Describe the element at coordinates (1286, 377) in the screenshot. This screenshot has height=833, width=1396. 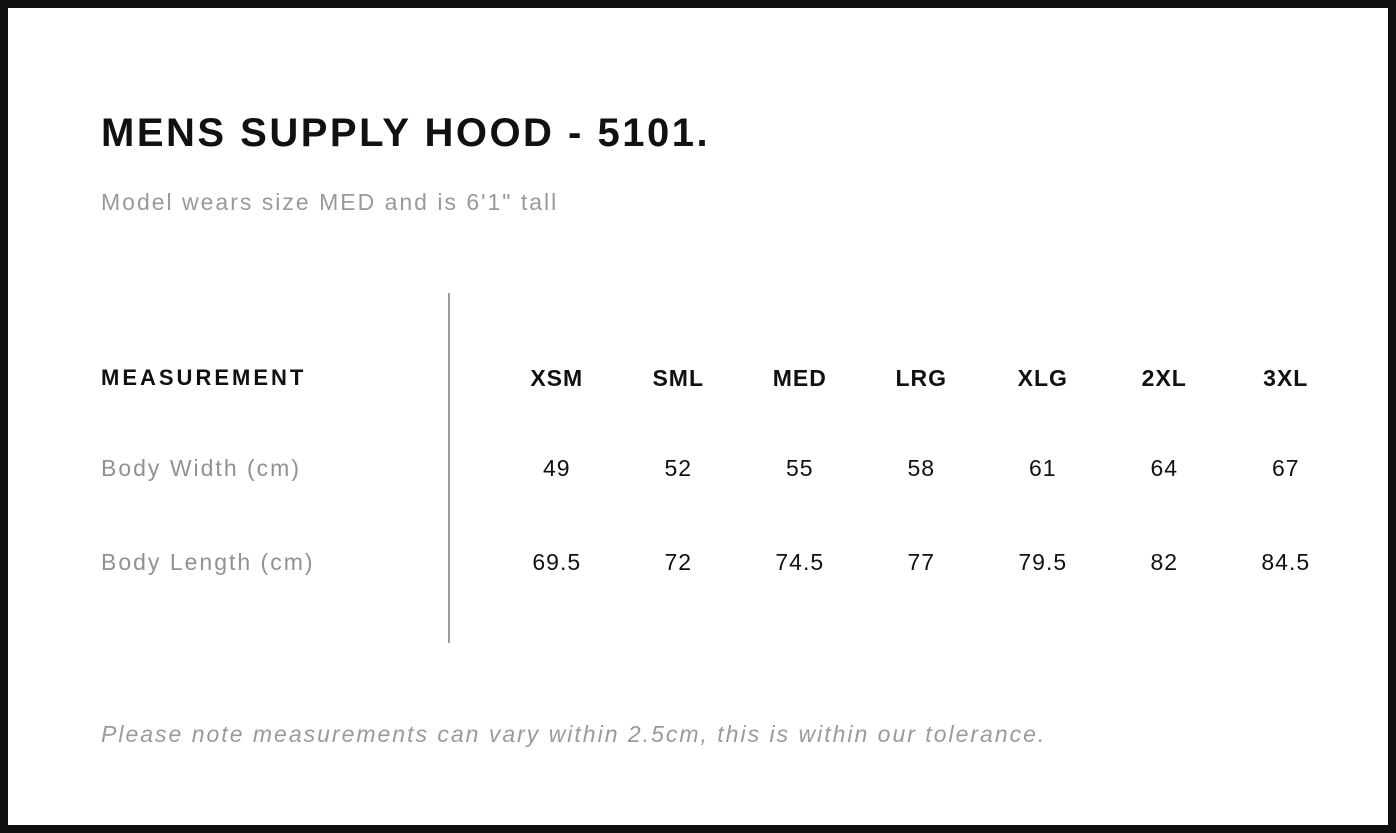
I see `size-column-header-3xl: 3XL` at that location.